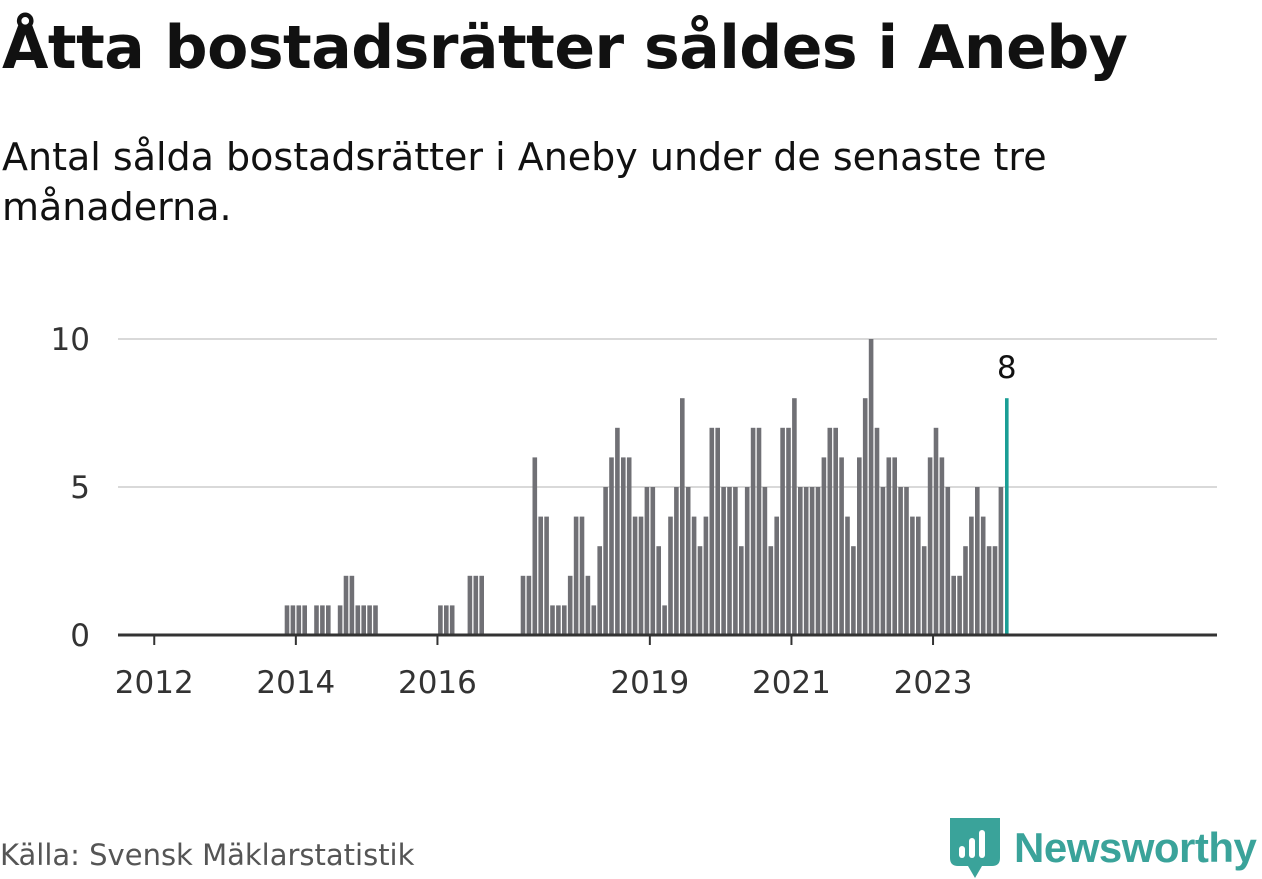 The image size is (1262, 879). Describe the element at coordinates (295, 683) in the screenshot. I see `x-tick-label: 2014` at that location.